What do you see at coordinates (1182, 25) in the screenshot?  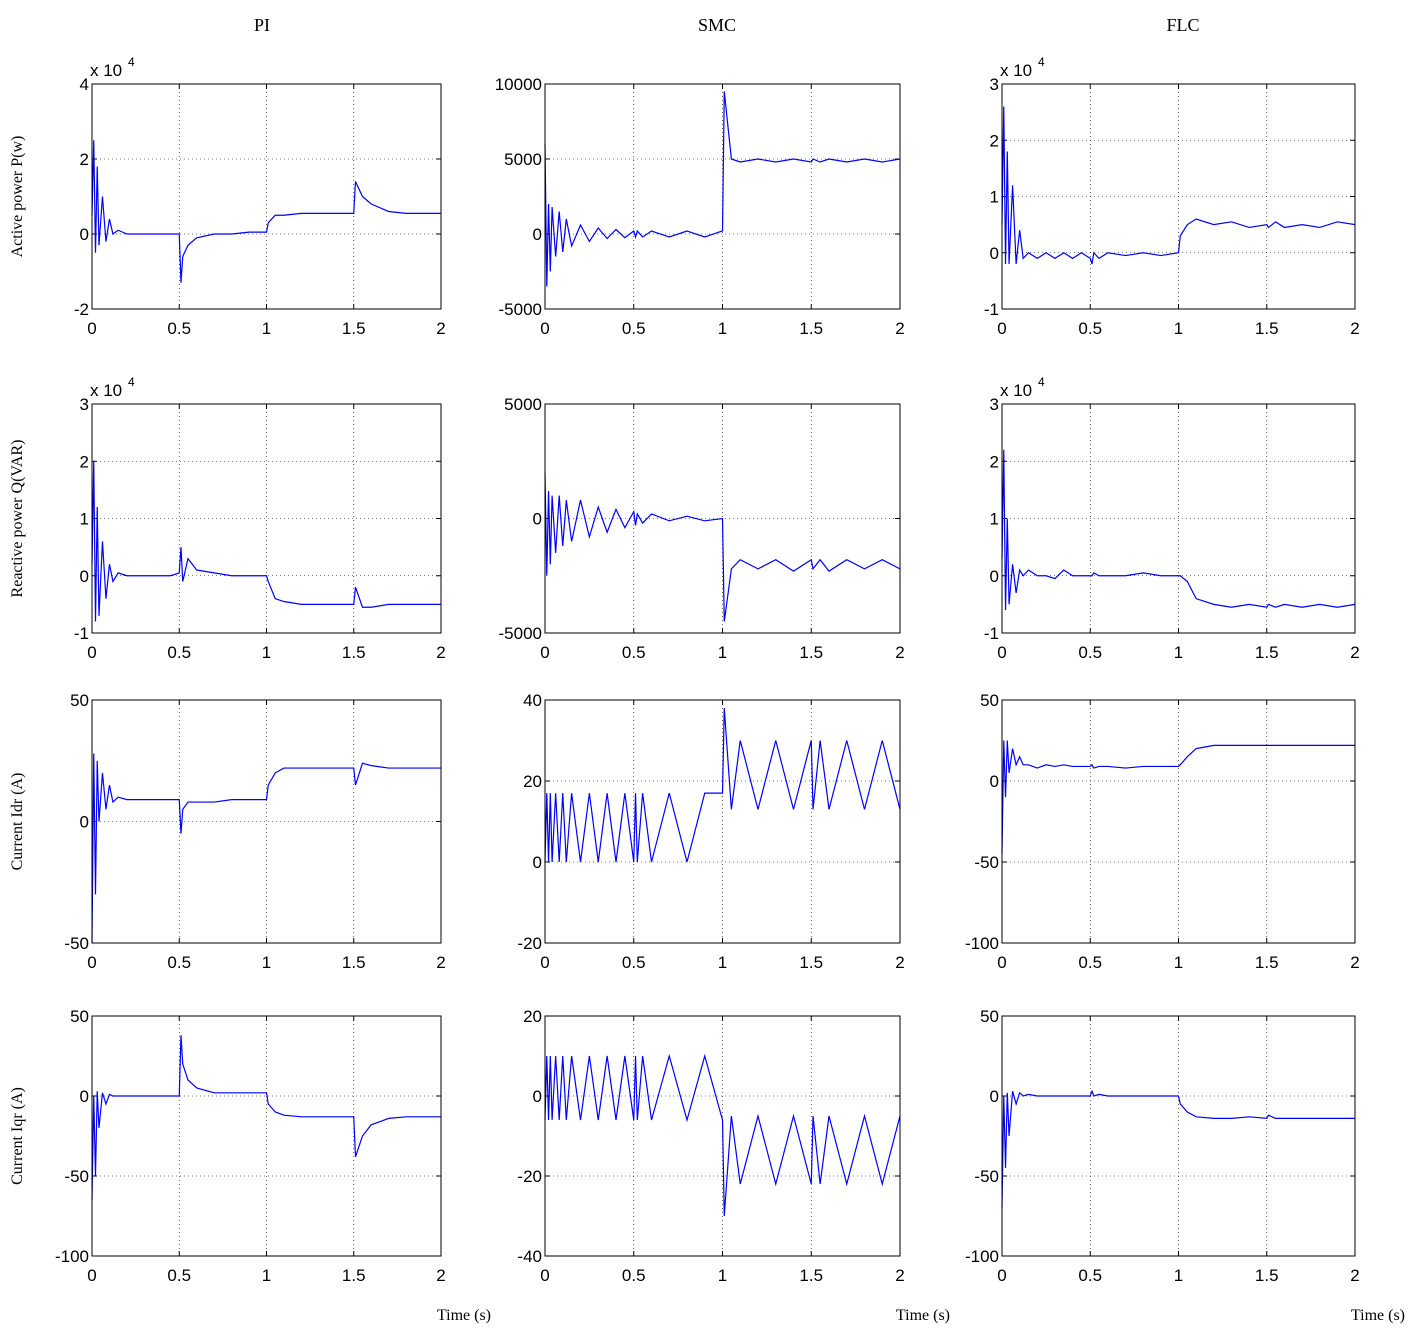 I see `column-title: FLC` at bounding box center [1182, 25].